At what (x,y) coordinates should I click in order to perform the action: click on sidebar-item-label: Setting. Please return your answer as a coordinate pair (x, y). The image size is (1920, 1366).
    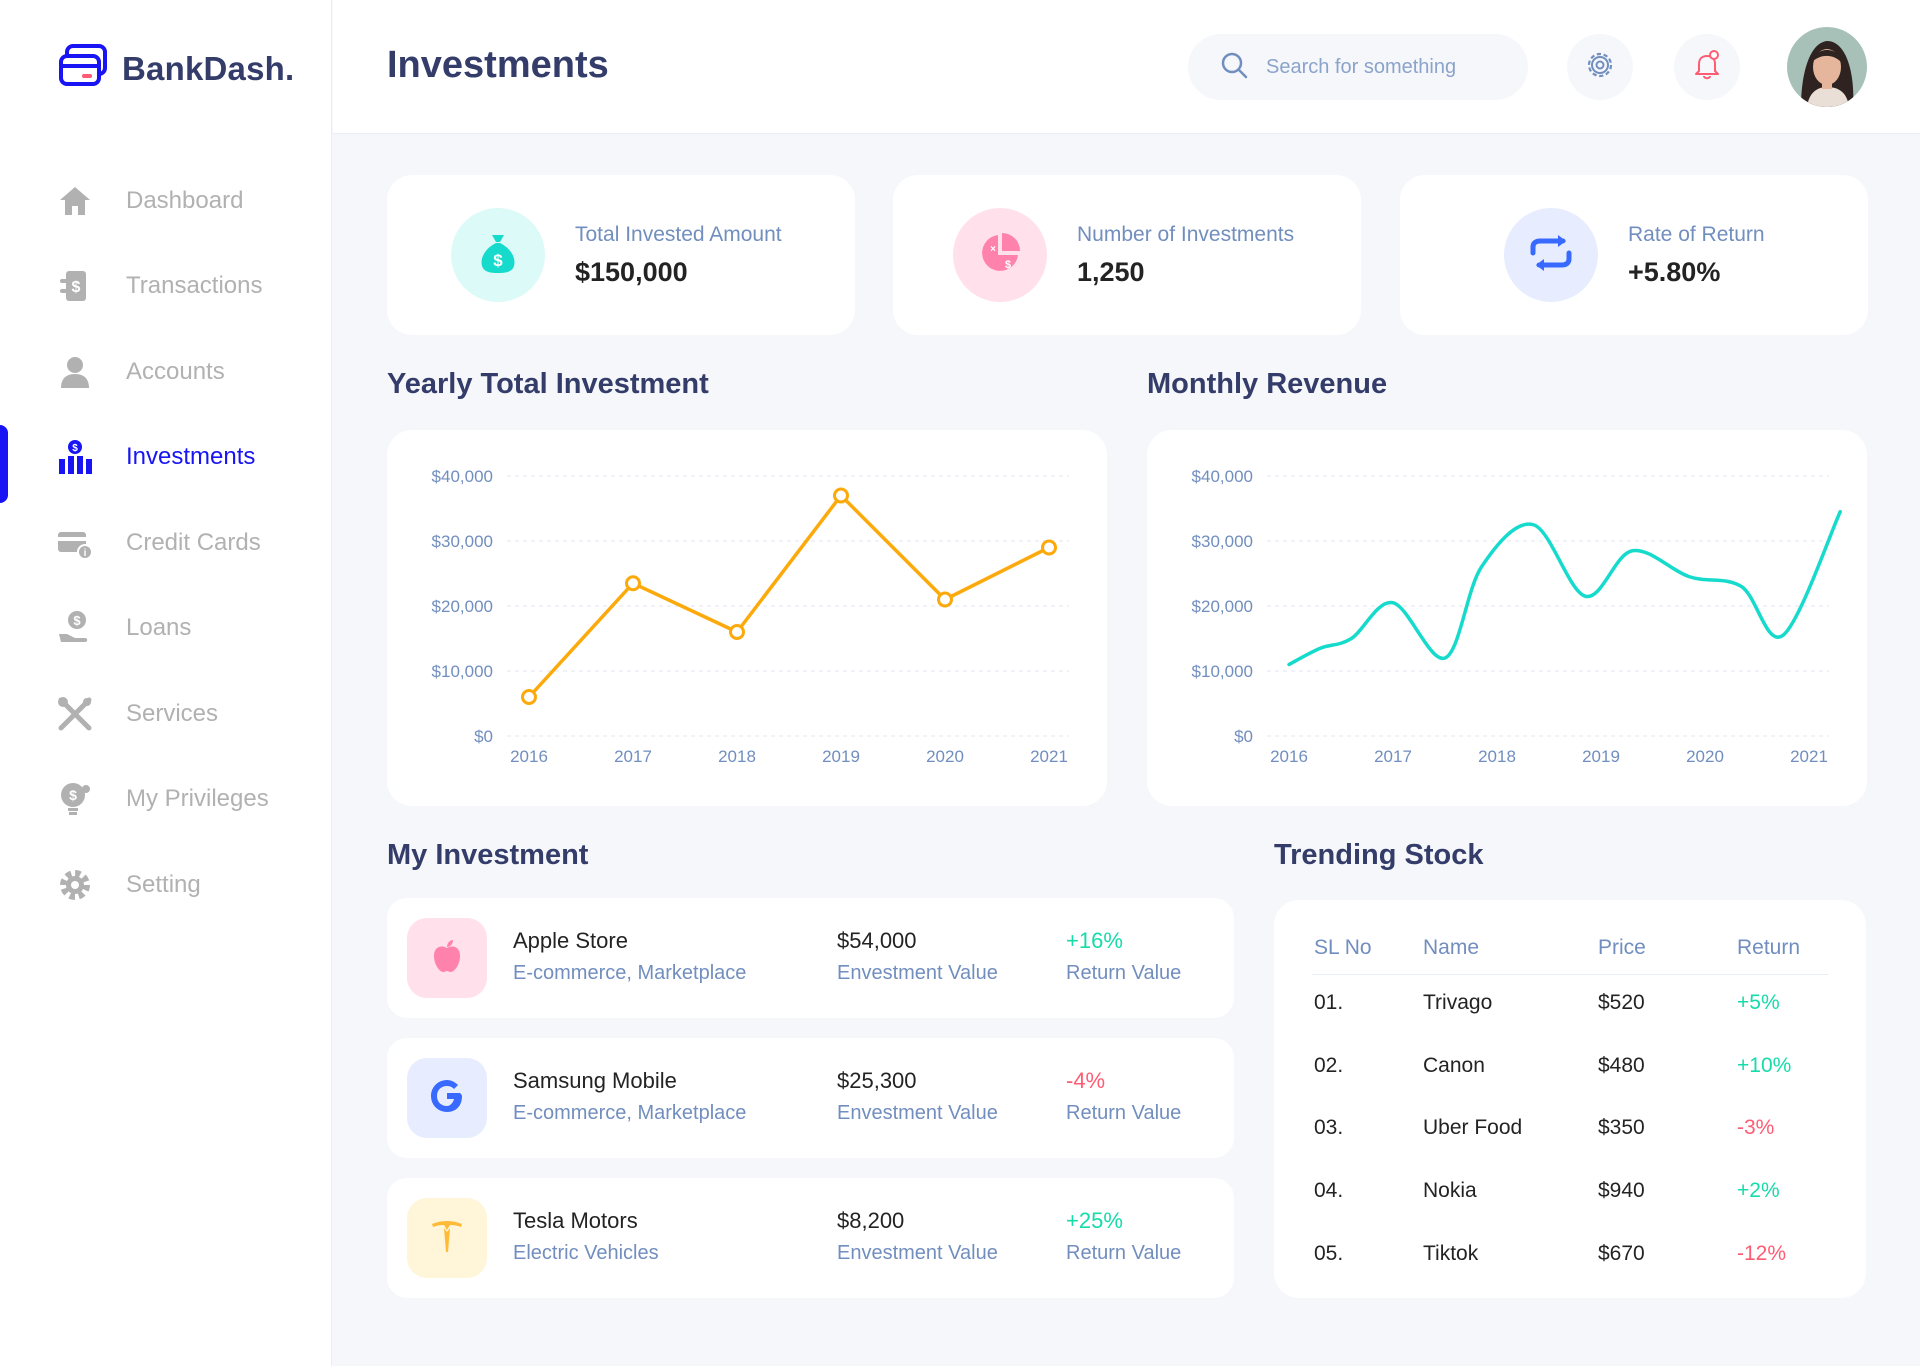
    Looking at the image, I should click on (163, 884).